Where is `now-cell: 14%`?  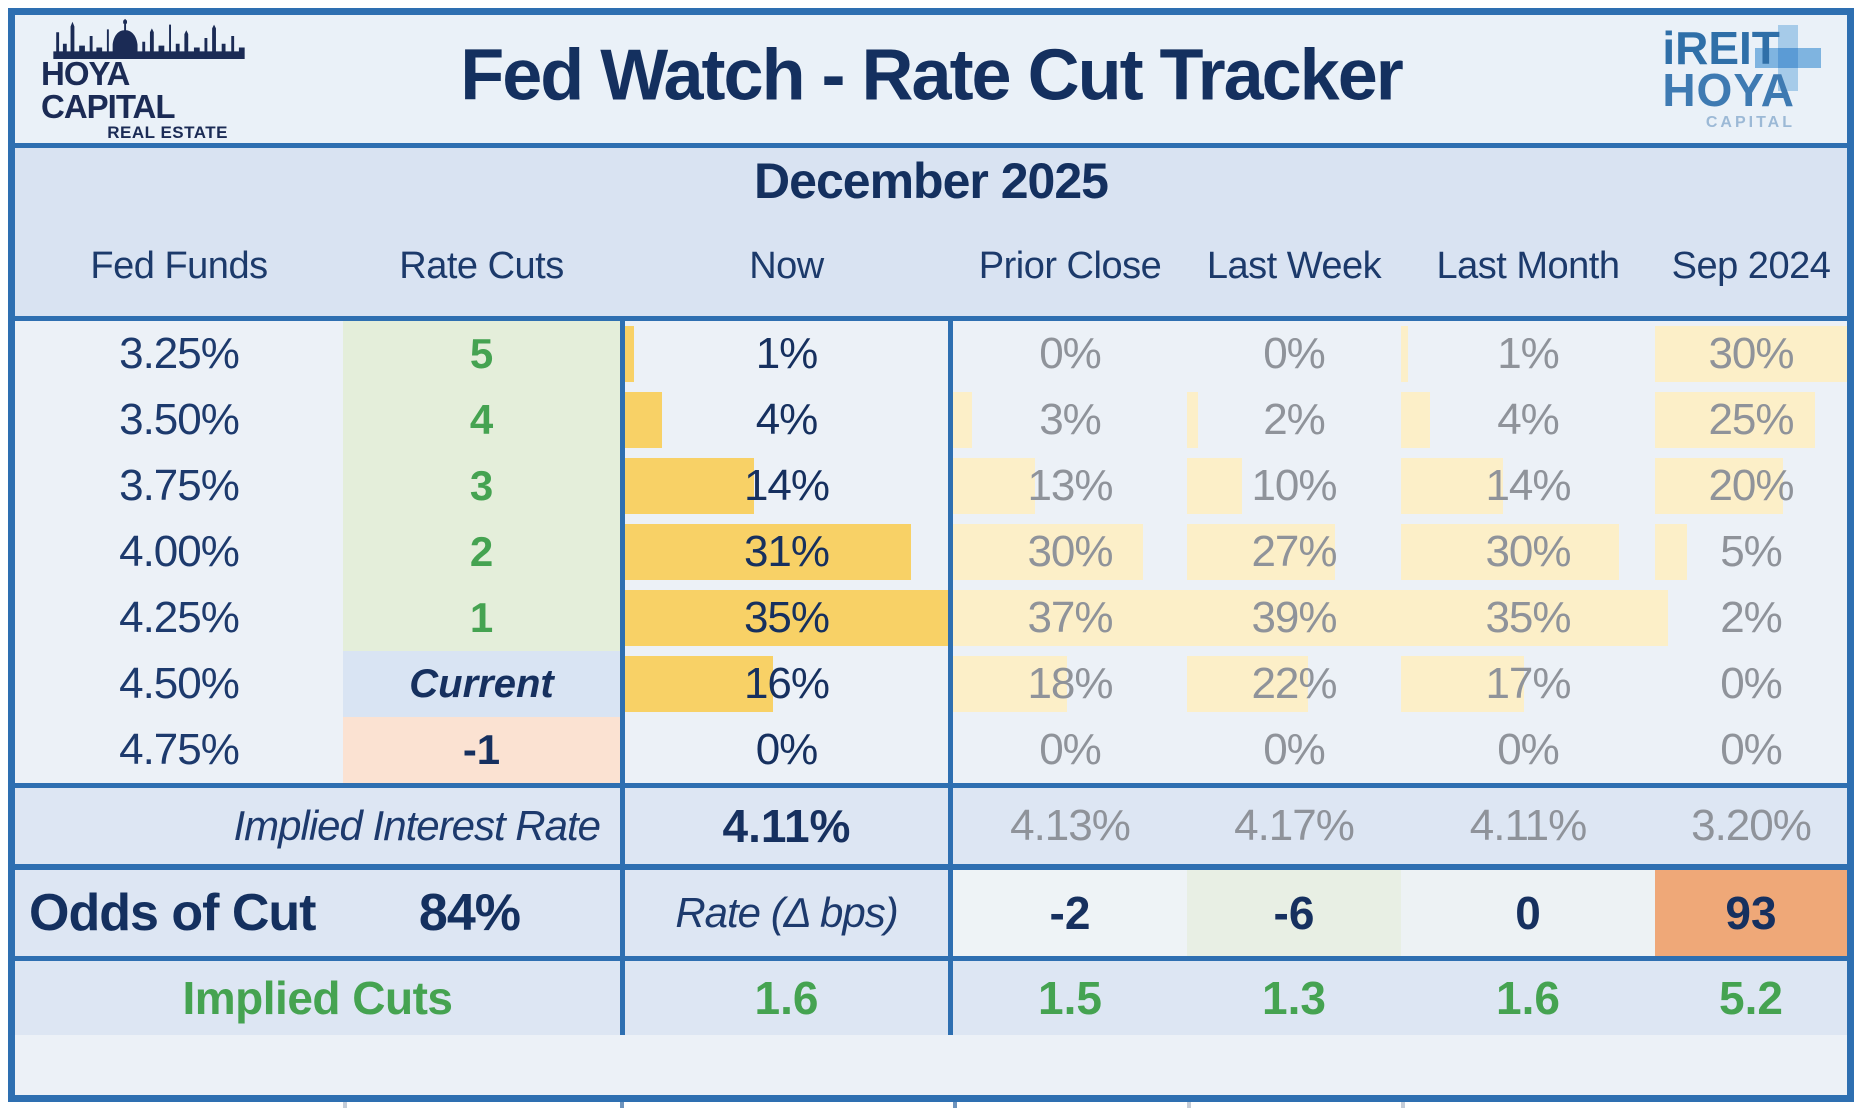 now-cell: 14% is located at coordinates (786, 486).